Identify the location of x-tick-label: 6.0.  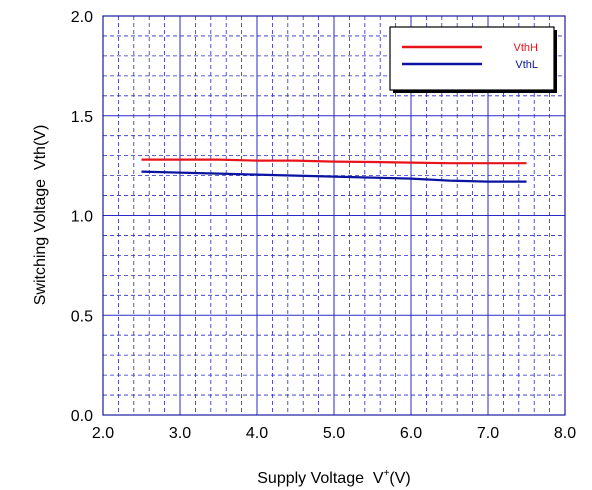
(411, 433).